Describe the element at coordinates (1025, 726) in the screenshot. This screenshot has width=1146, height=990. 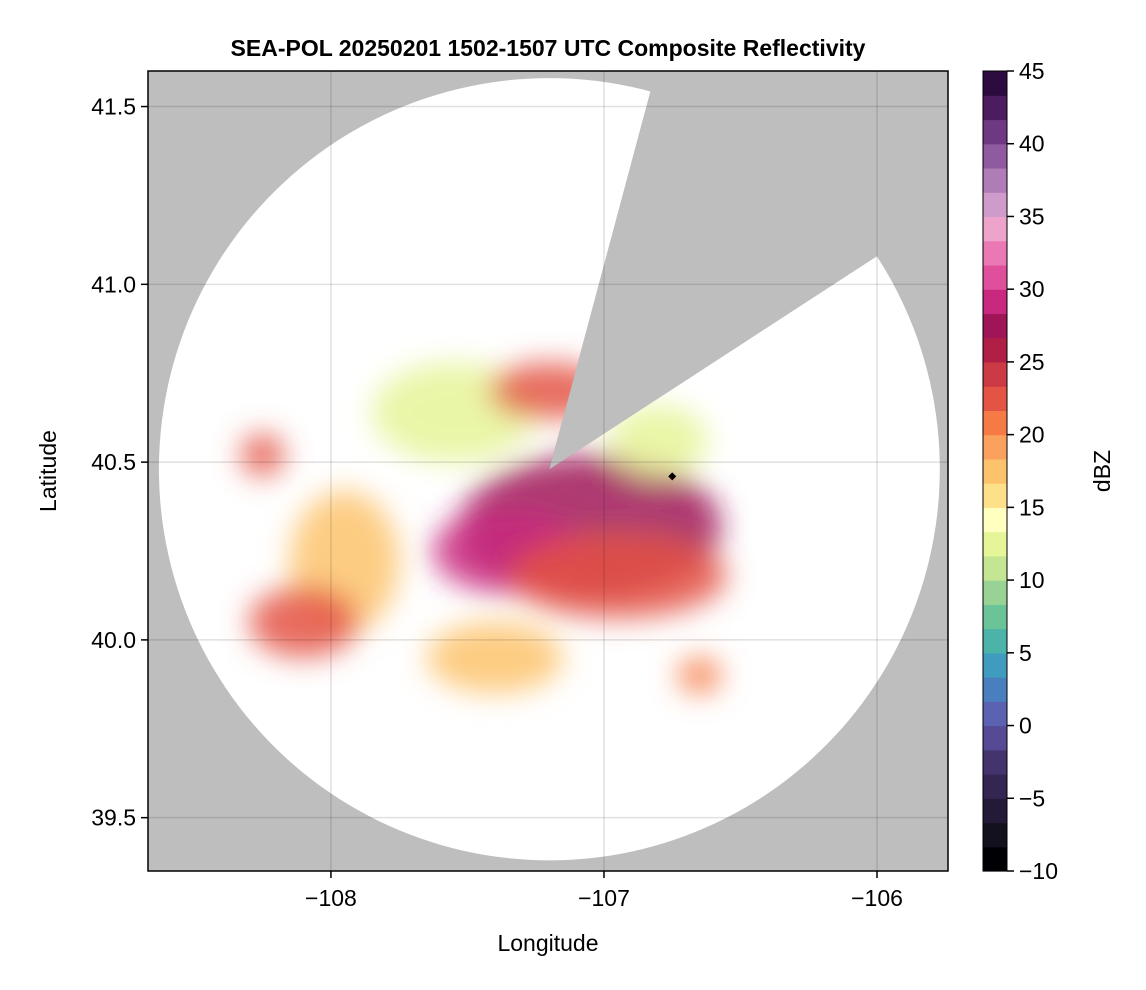
I see `cb-tick-label-2: 0` at that location.